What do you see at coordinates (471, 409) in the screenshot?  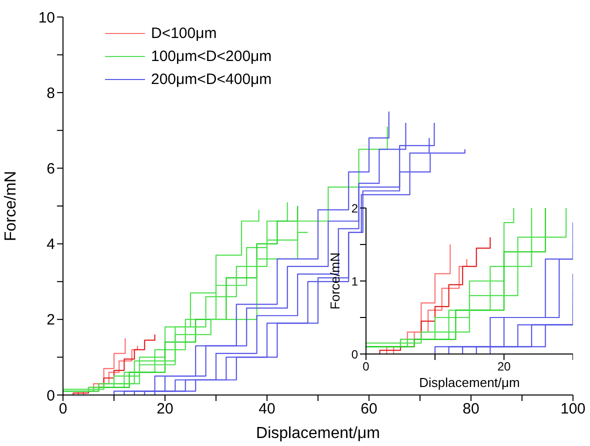 I see `x-tick-label: 80` at bounding box center [471, 409].